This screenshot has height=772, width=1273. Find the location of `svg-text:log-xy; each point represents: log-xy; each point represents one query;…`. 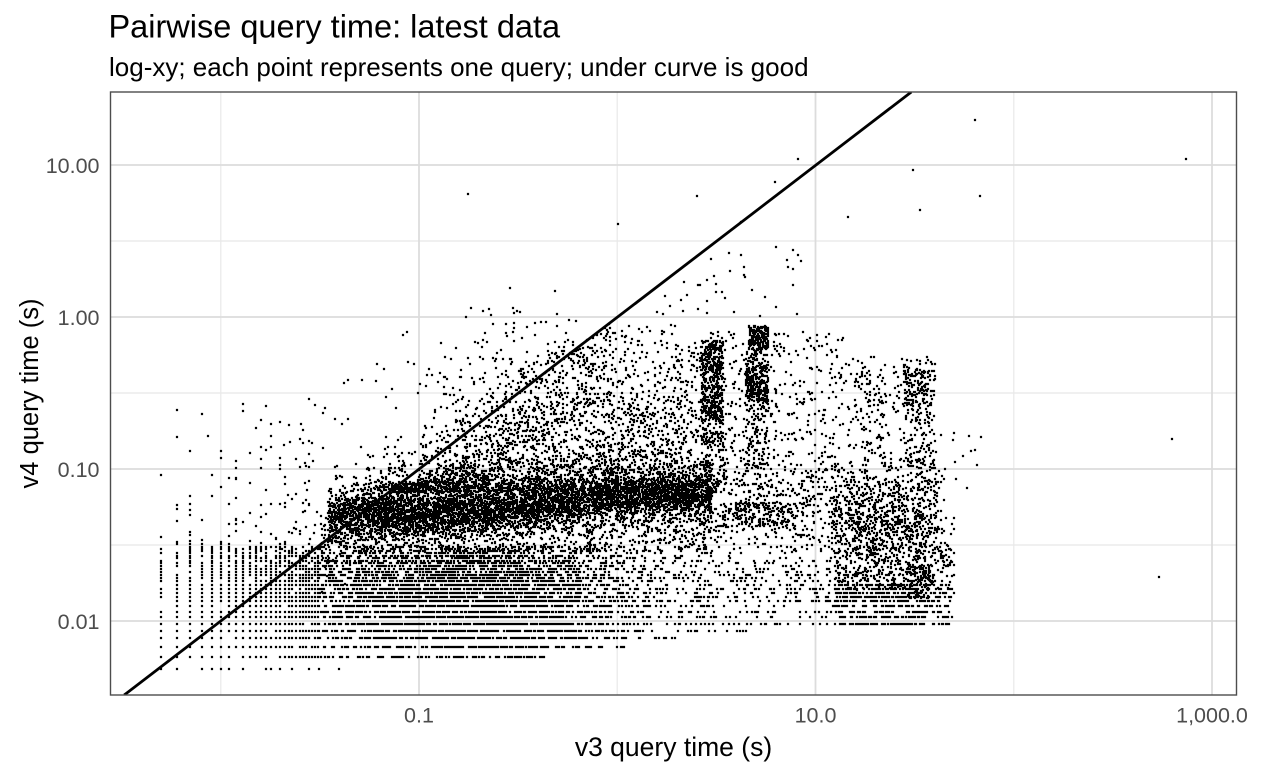

svg-text:log-xy; each point represents: log-xy; each point represents one query;… is located at coordinates (459, 67).